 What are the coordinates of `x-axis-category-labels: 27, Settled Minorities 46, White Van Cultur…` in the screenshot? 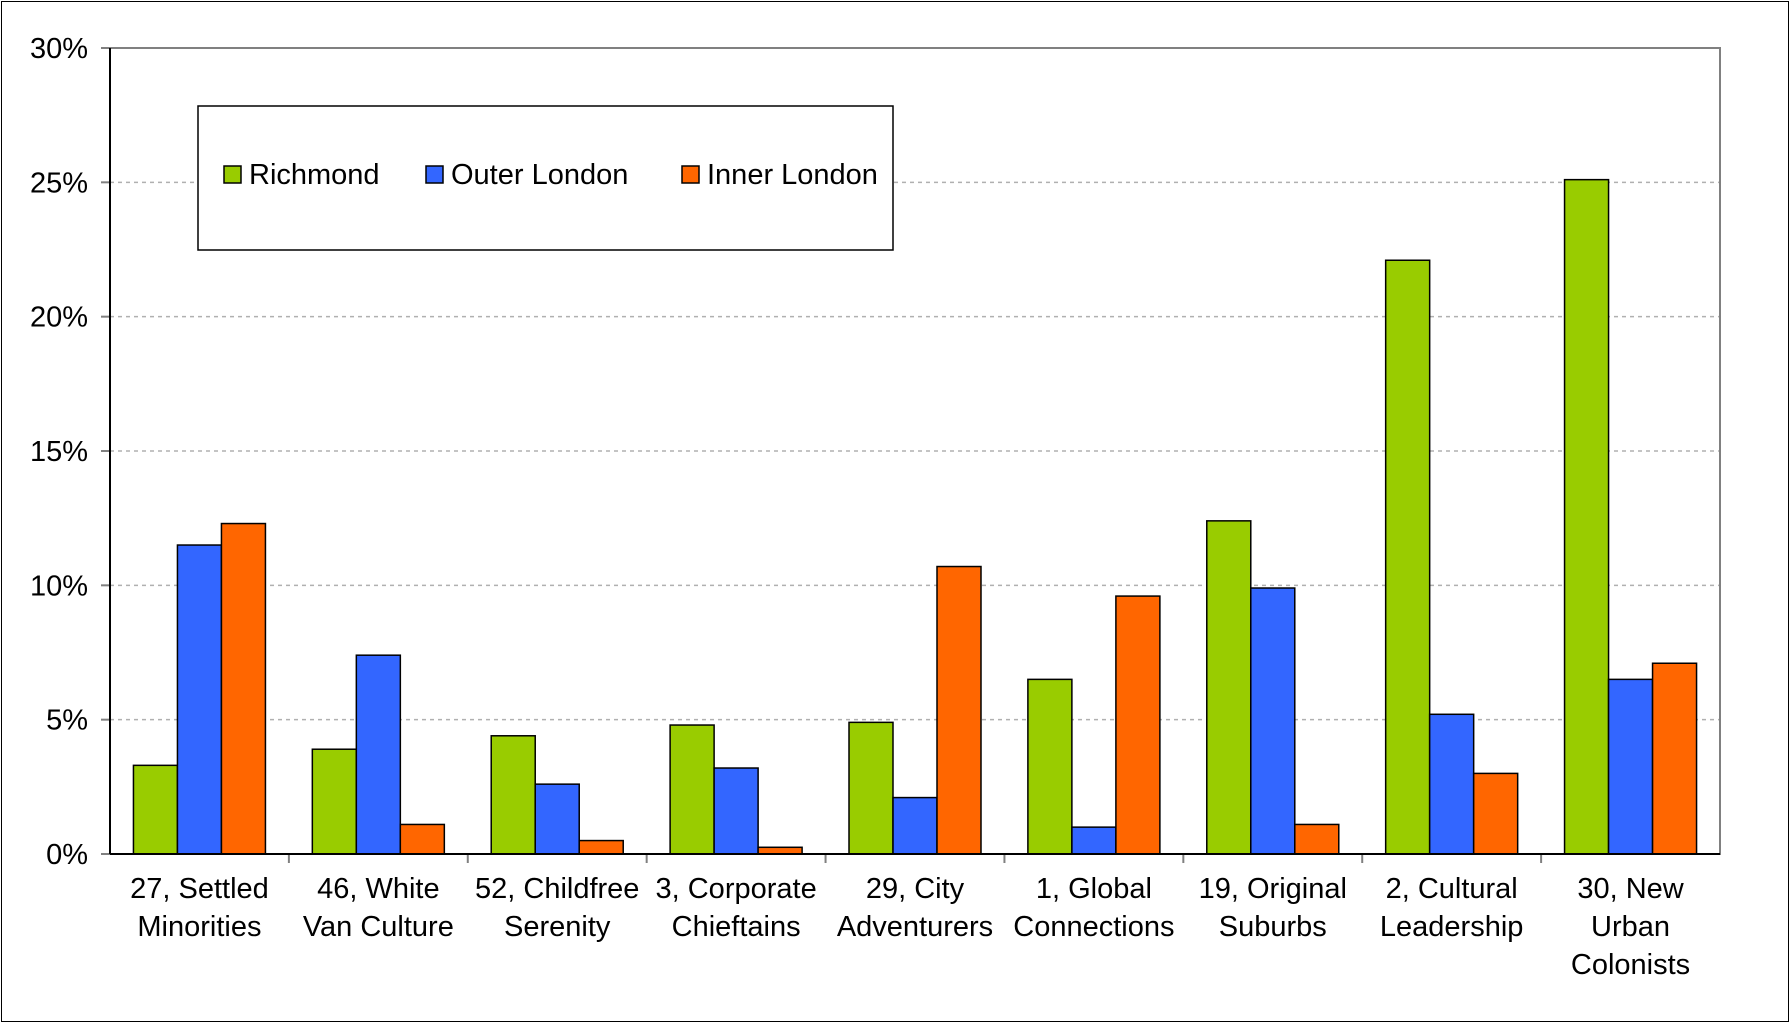 It's located at (910, 927).